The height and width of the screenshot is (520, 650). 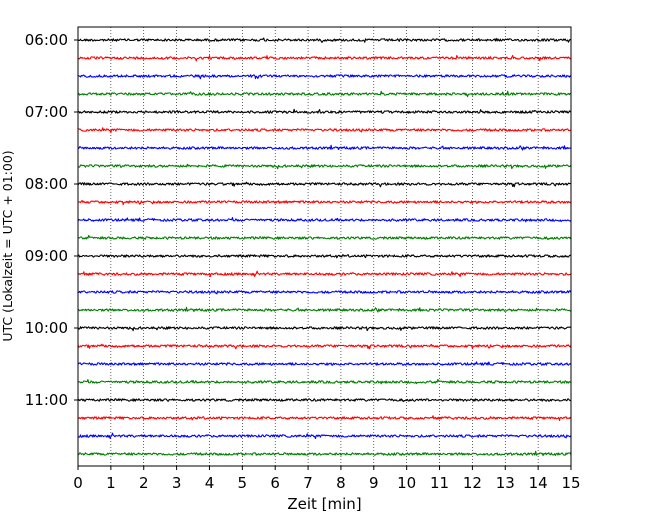 What do you see at coordinates (46, 112) in the screenshot?
I see `y-tick-label: 07:00` at bounding box center [46, 112].